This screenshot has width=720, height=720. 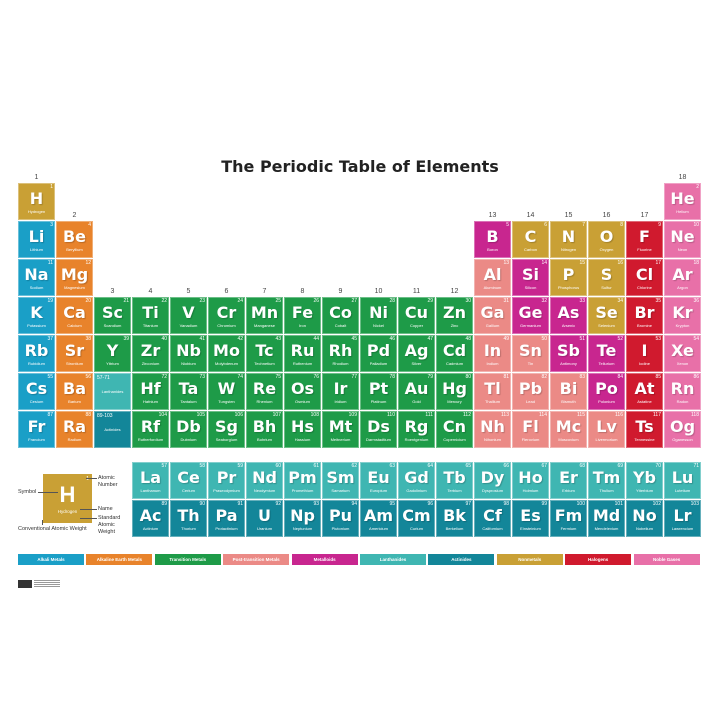 What do you see at coordinates (682, 287) in the screenshot?
I see `element-name: Argon` at bounding box center [682, 287].